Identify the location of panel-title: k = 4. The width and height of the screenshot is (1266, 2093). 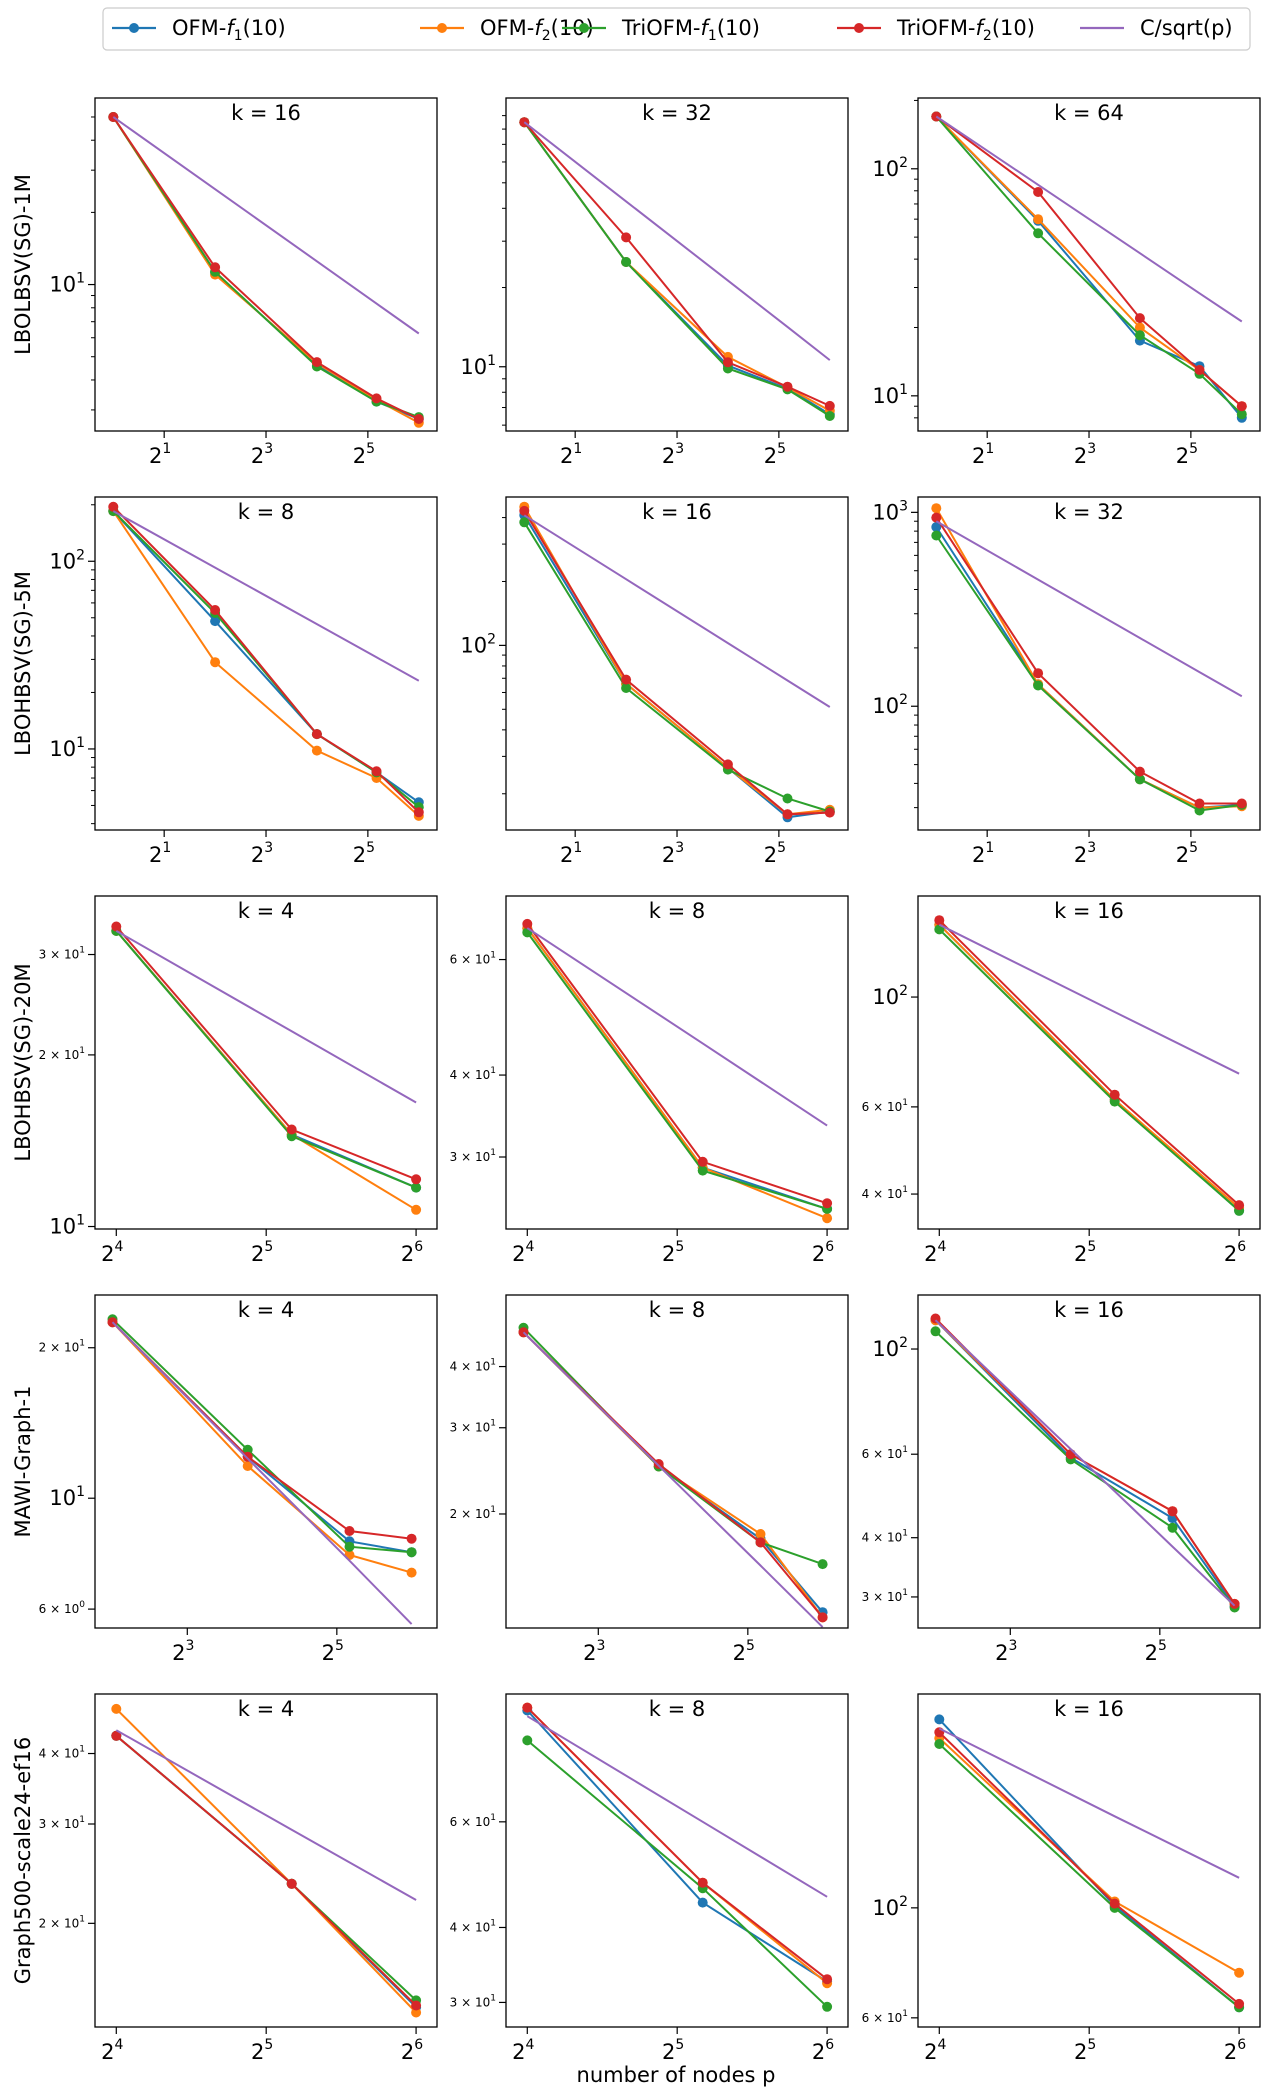
(266, 911).